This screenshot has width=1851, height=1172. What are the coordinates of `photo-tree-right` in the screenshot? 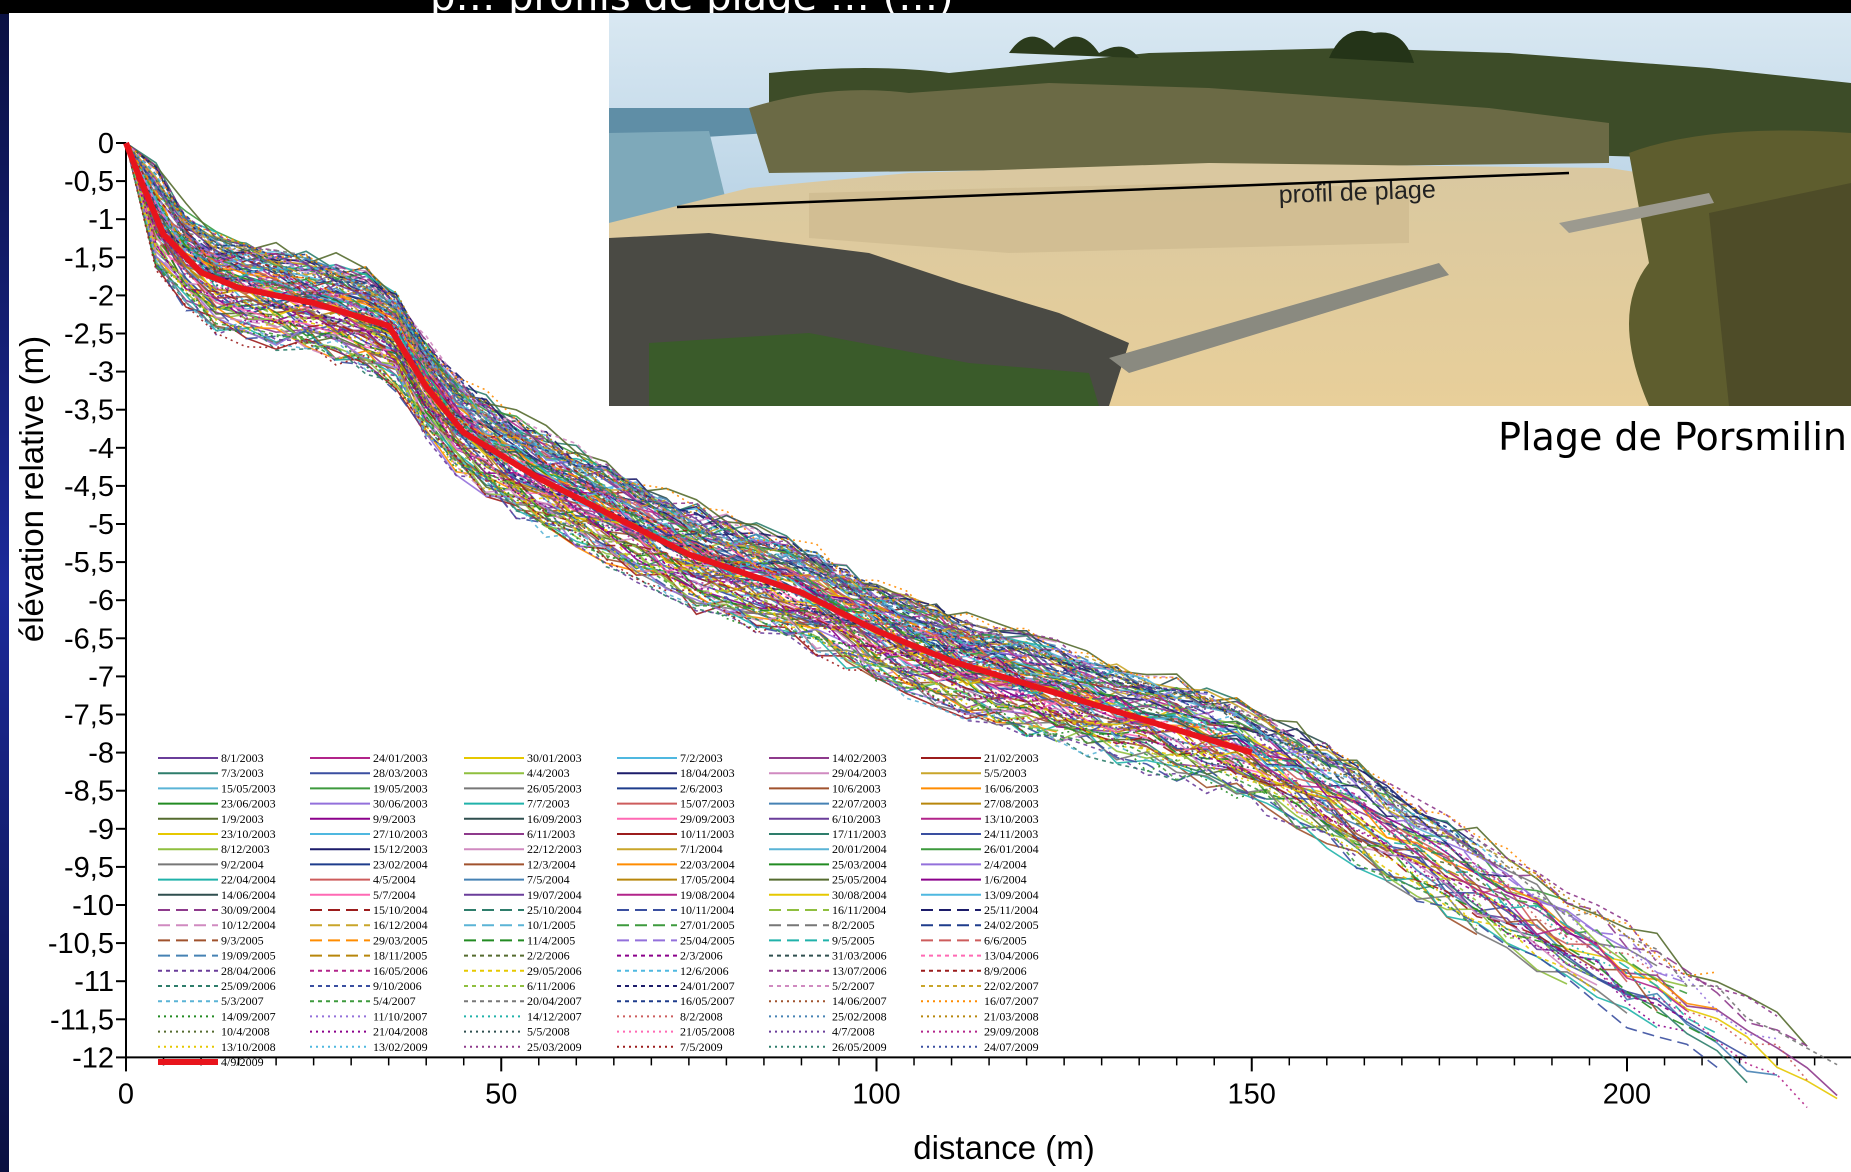 It's located at (1371, 46).